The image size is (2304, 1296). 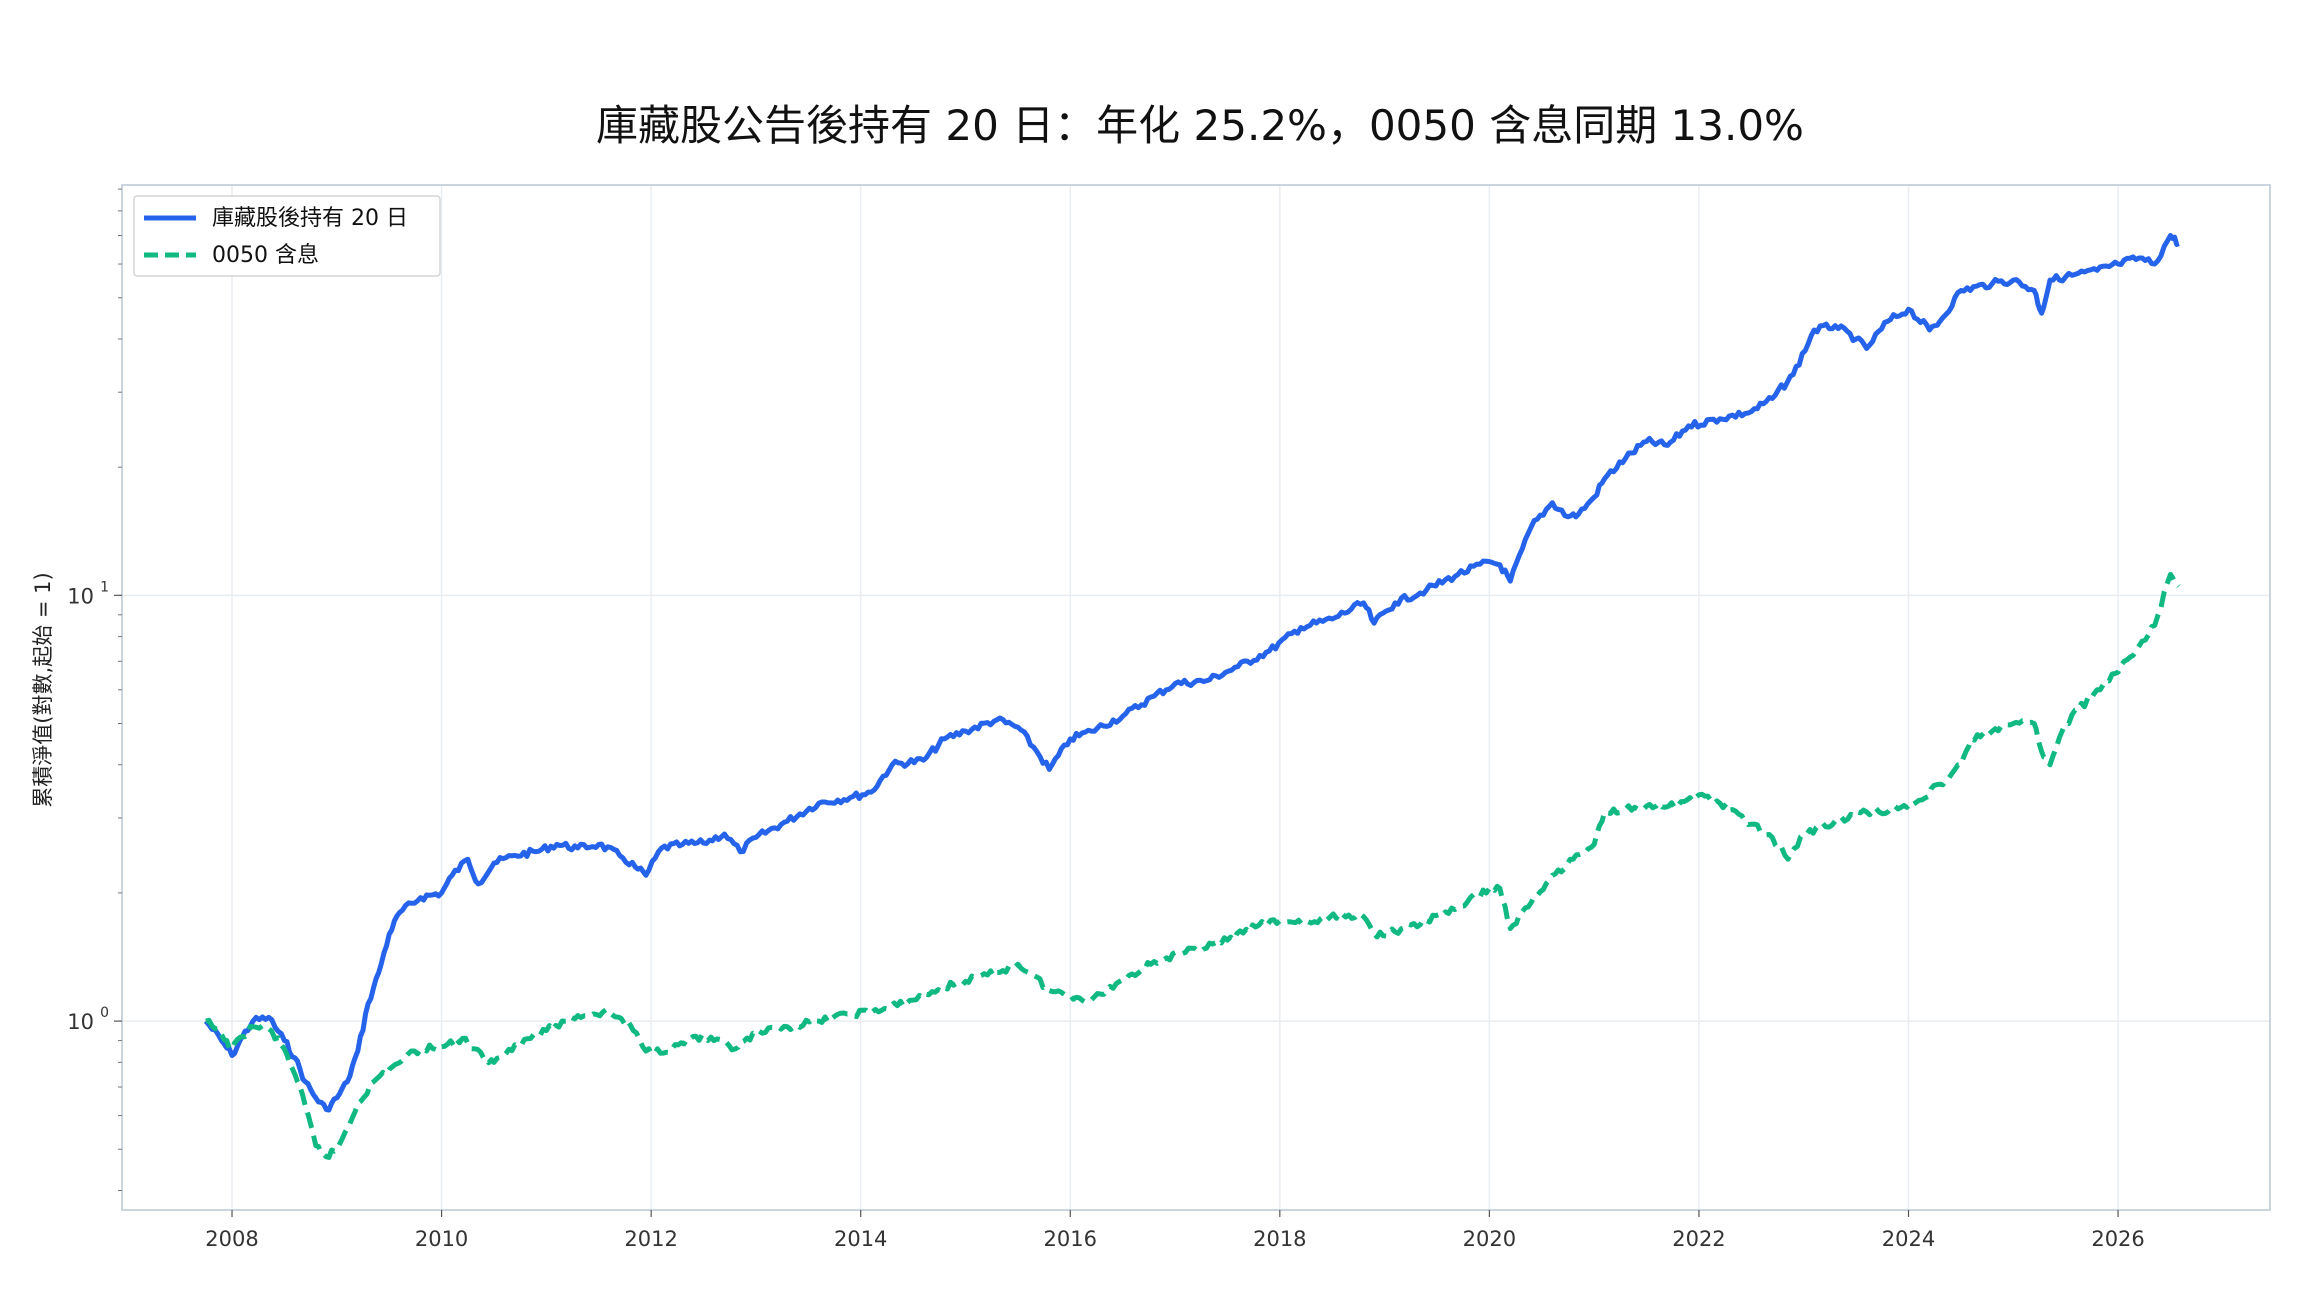 What do you see at coordinates (650, 1239) in the screenshot?
I see `x-tick-label: 2012` at bounding box center [650, 1239].